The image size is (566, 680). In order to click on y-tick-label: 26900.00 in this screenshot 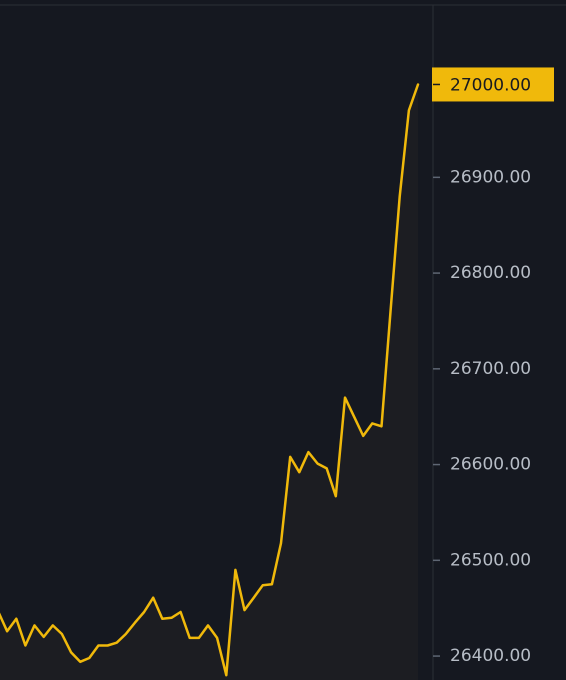, I will do `click(490, 177)`.